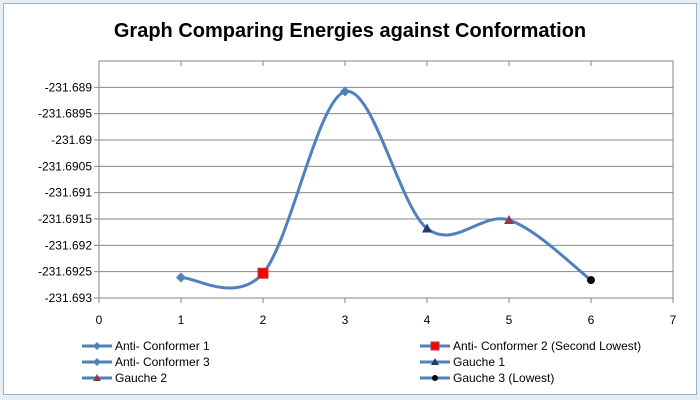  I want to click on legend-label: Gauche 1, so click(479, 362).